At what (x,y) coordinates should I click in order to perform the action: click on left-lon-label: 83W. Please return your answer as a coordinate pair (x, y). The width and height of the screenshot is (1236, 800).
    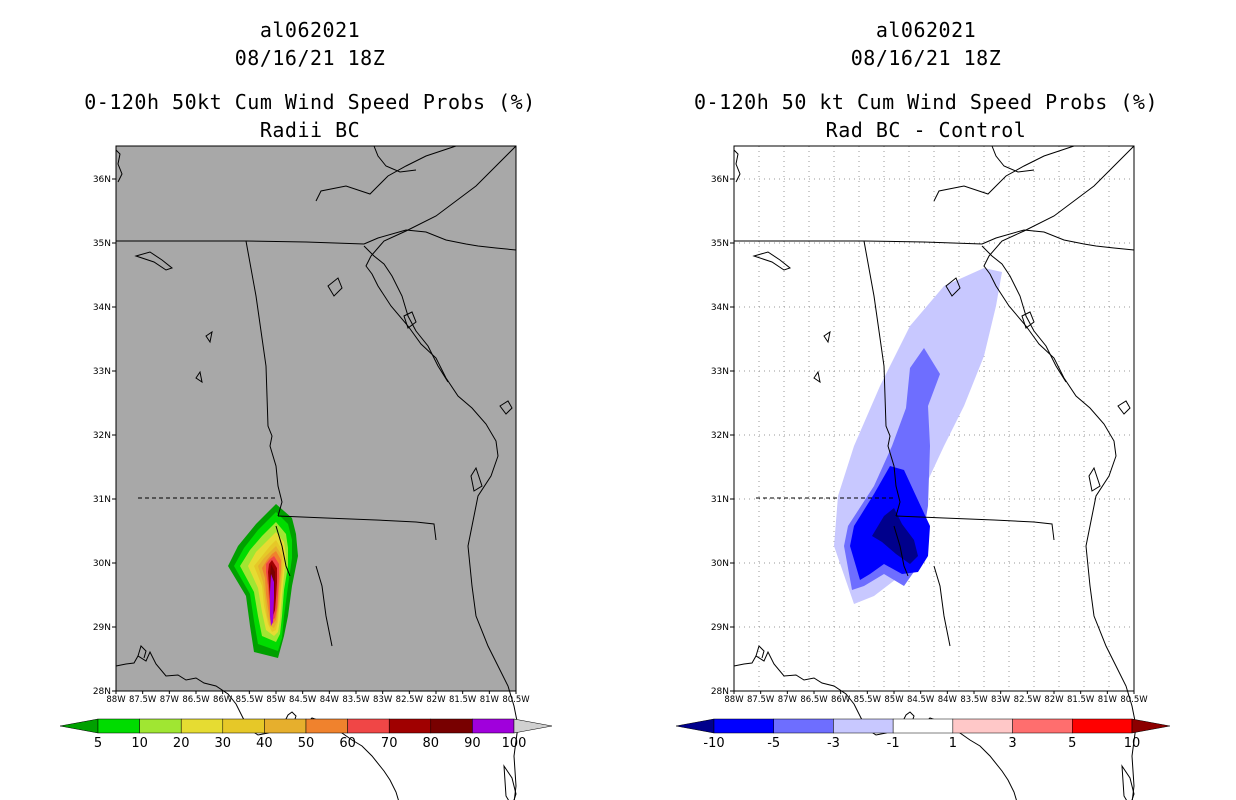
    Looking at the image, I should click on (383, 700).